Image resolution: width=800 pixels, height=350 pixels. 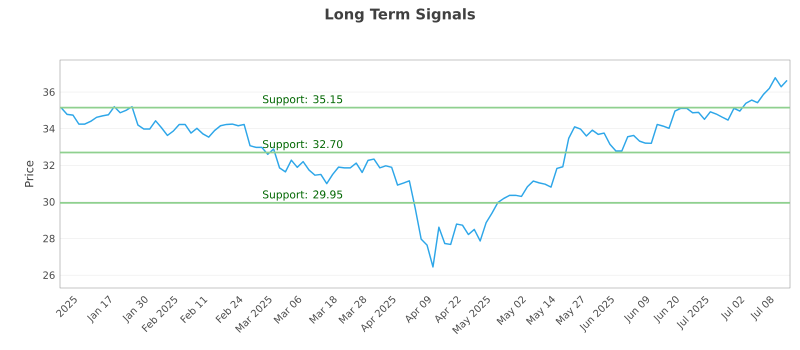 I want to click on x-tick-label: Jul 02, so click(x=732, y=309).